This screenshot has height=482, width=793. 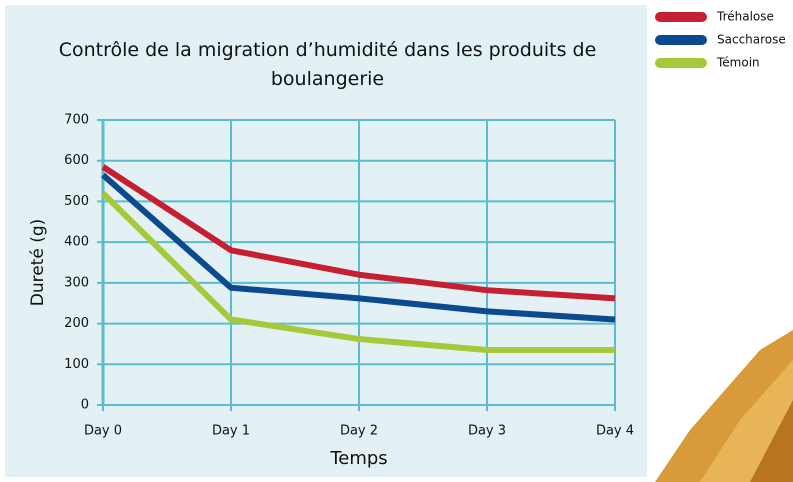 I want to click on legend-label: Tréhalose, so click(x=745, y=17).